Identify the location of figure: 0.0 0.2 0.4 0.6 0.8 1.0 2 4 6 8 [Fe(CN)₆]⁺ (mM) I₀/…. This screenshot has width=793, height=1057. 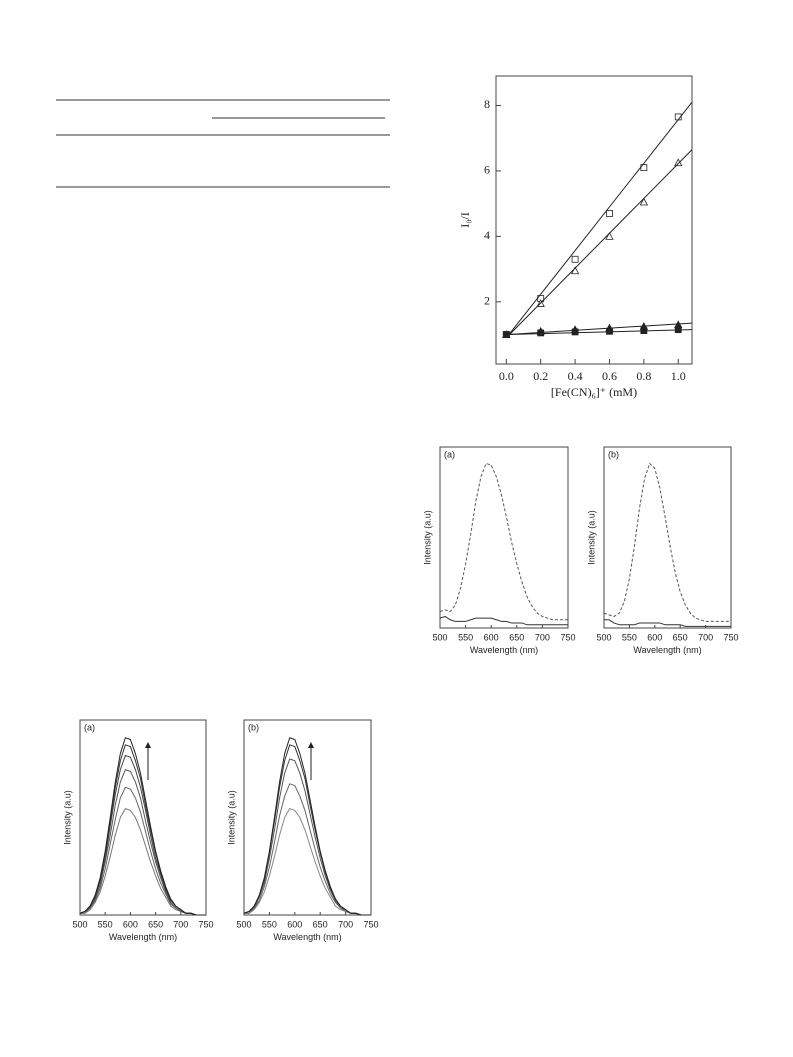
(575, 237).